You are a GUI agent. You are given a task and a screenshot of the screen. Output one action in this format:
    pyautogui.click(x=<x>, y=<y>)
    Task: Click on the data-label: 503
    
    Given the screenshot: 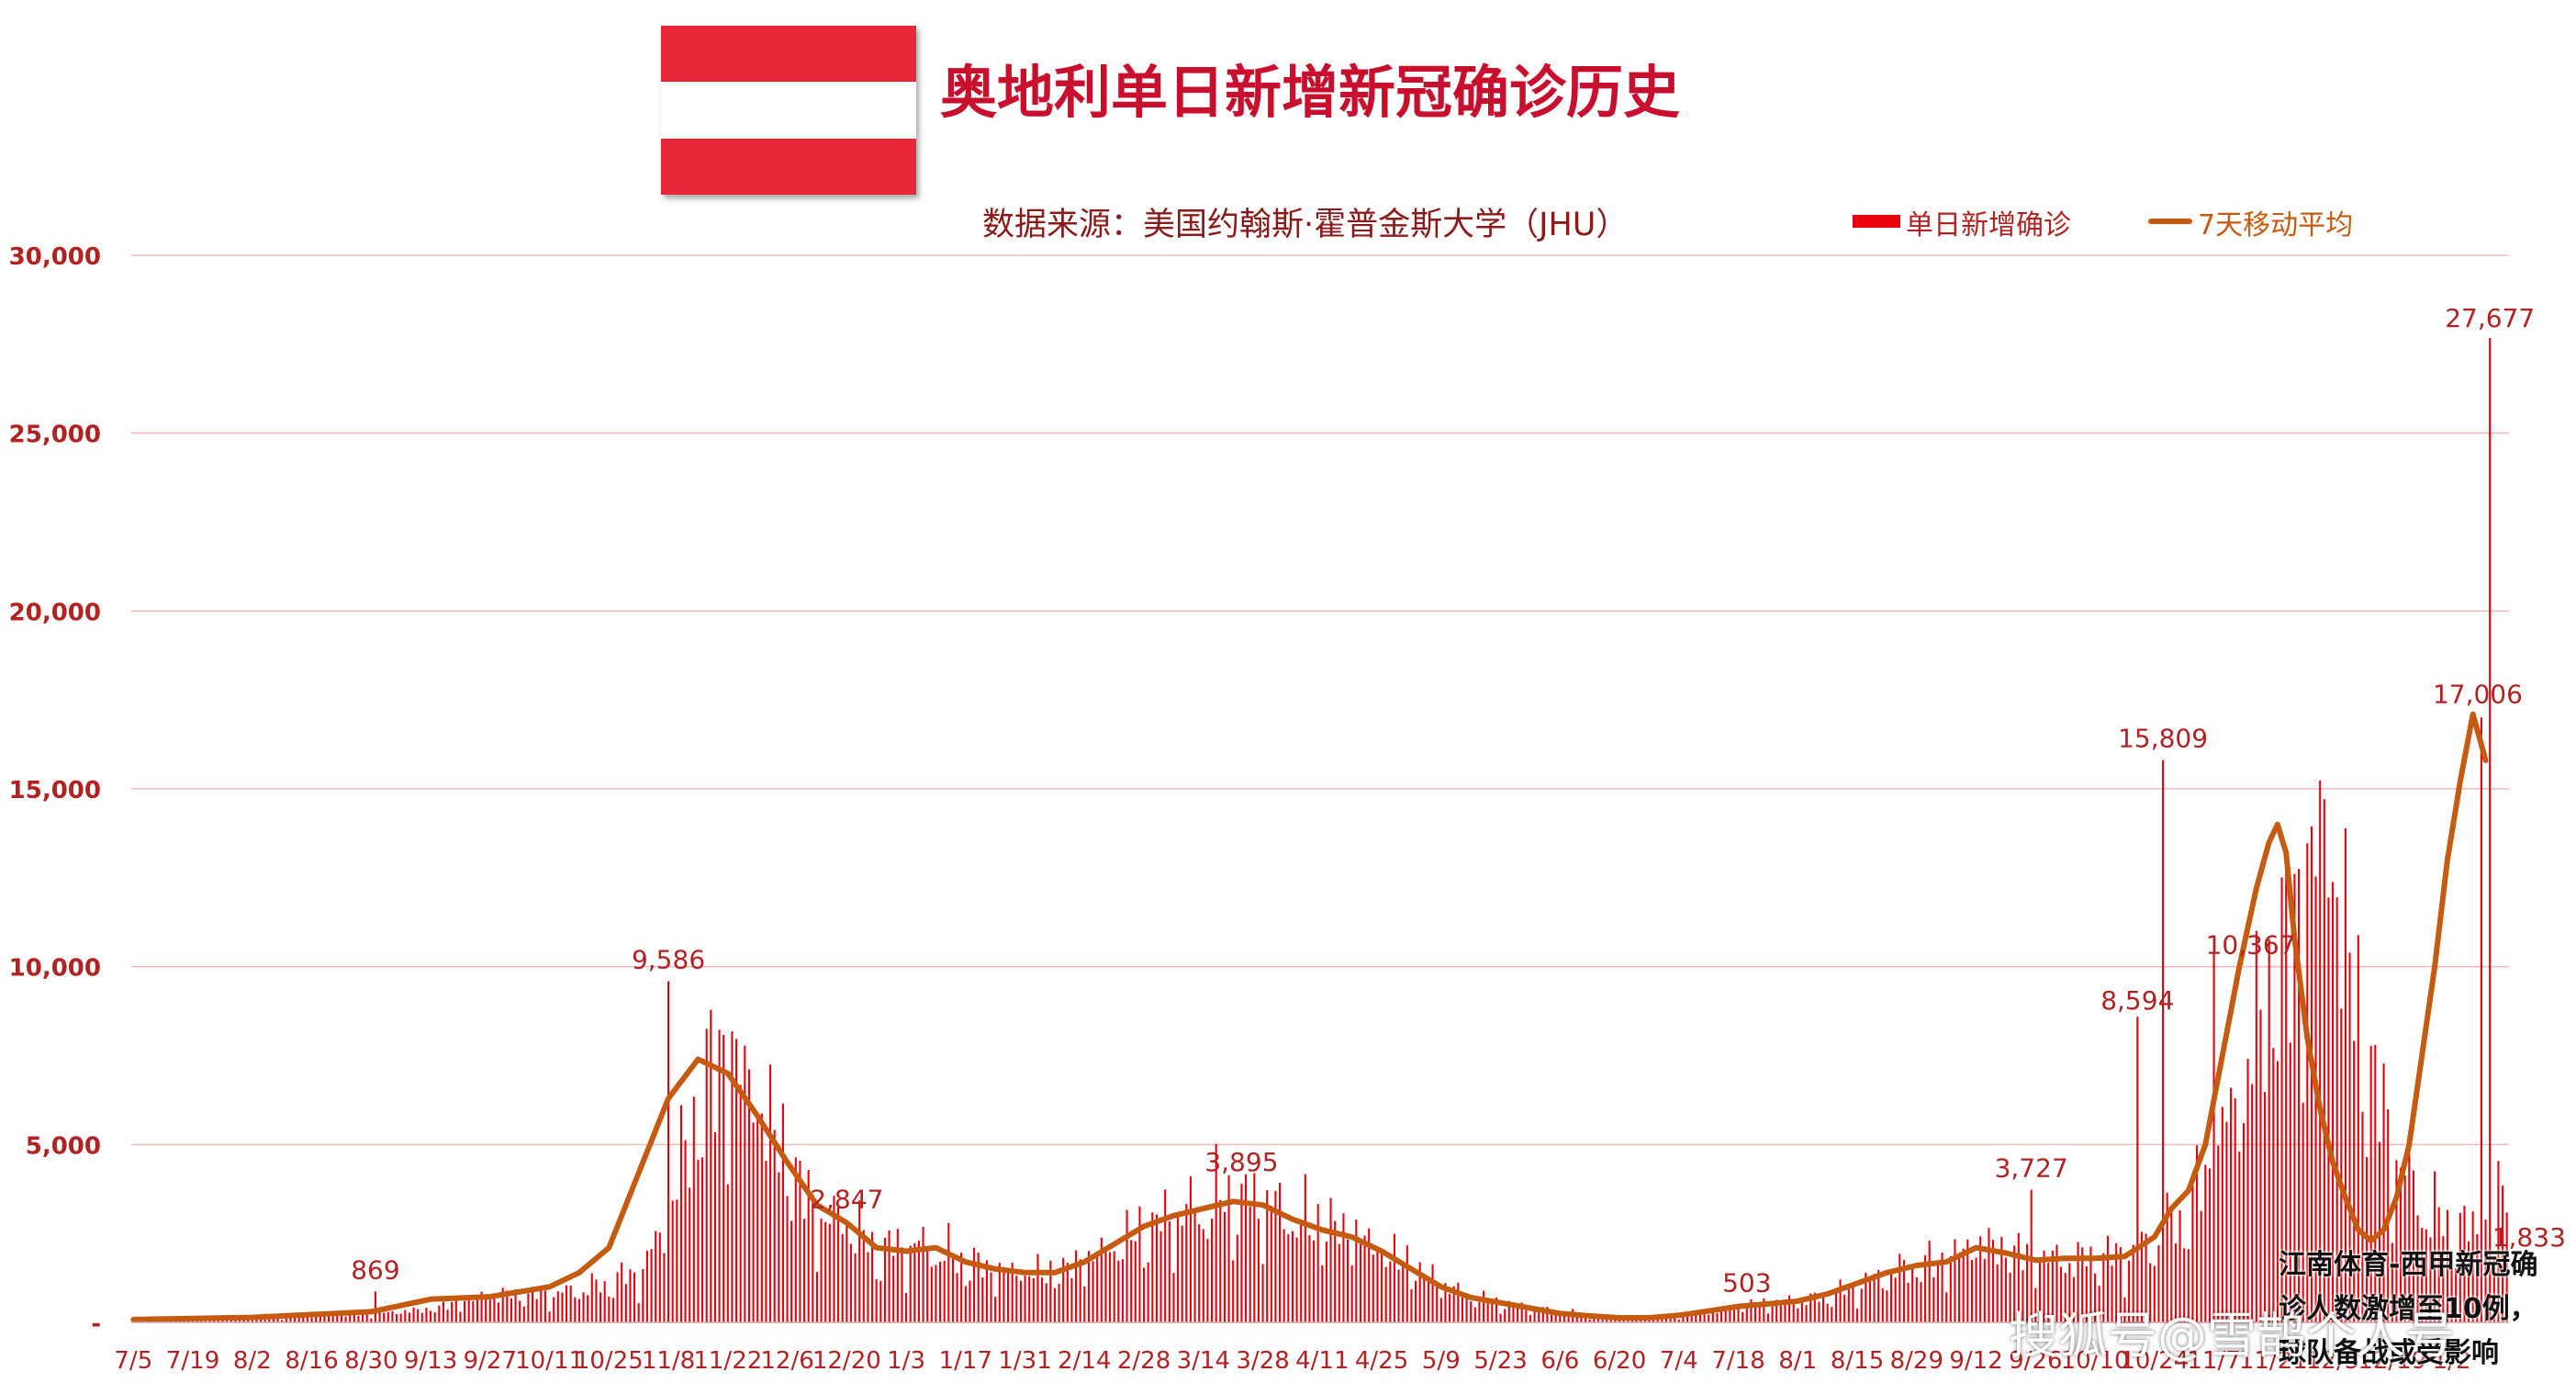 What is the action you would take?
    pyautogui.click(x=1746, y=1283)
    